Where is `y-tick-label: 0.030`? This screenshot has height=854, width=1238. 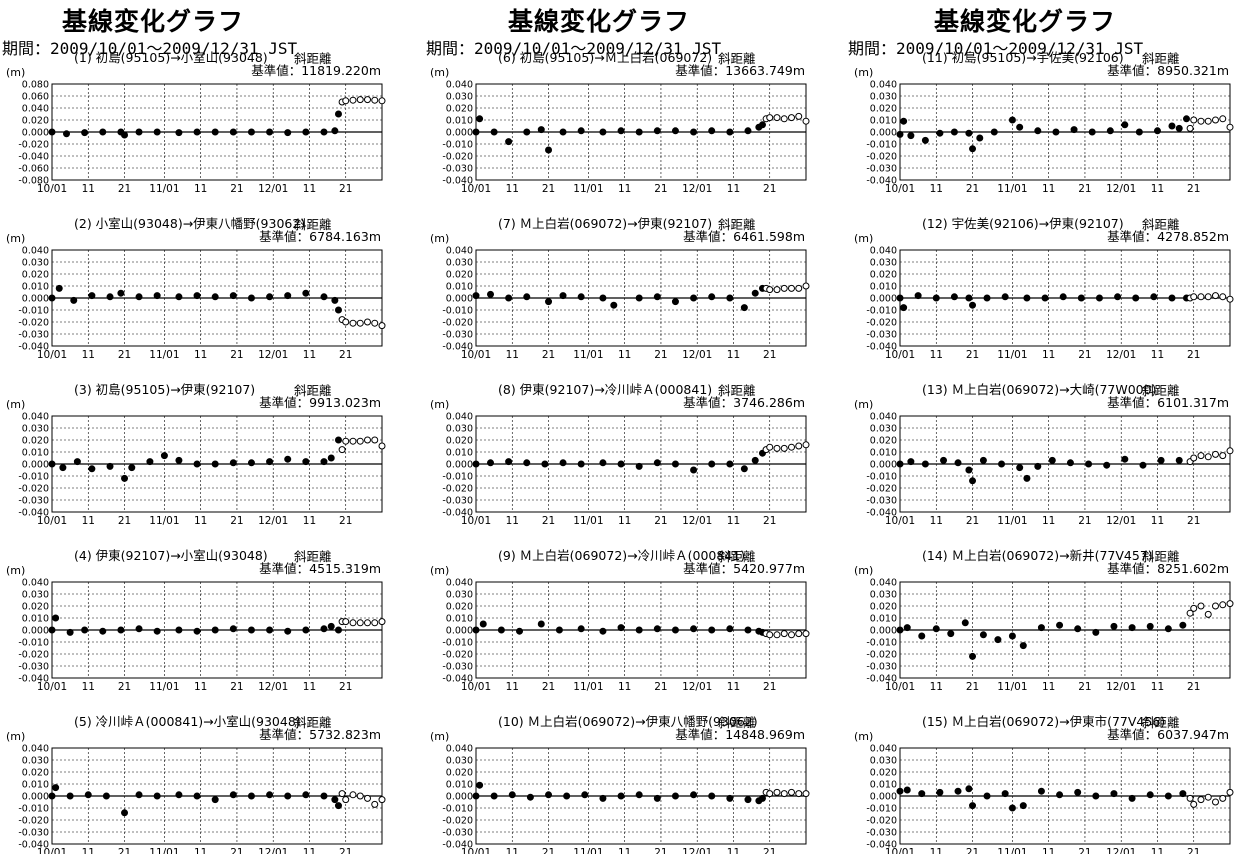 y-tick-label: 0.030 is located at coordinates (883, 263).